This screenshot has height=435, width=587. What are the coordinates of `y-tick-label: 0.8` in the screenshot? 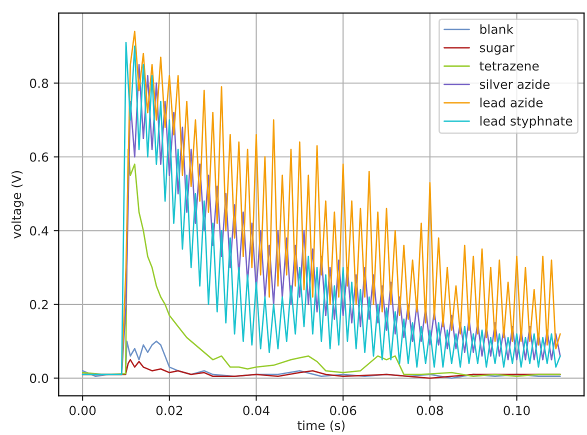 It's located at (39, 83).